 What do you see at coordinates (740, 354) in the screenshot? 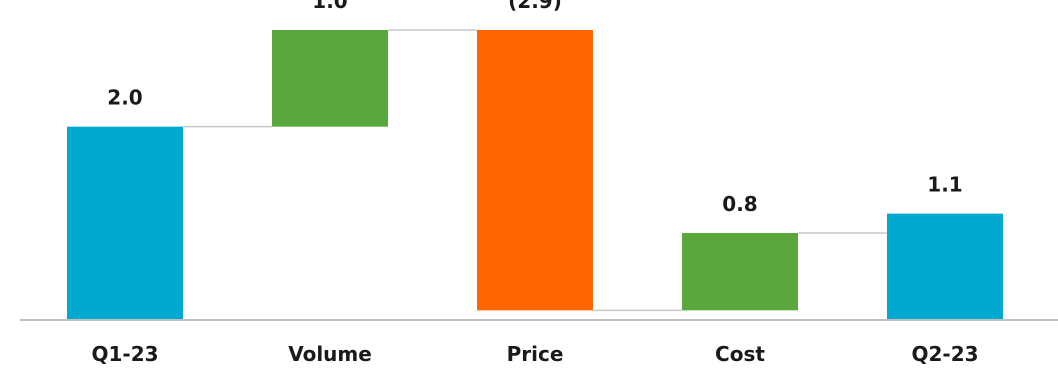
I see `category-label: Cost` at bounding box center [740, 354].